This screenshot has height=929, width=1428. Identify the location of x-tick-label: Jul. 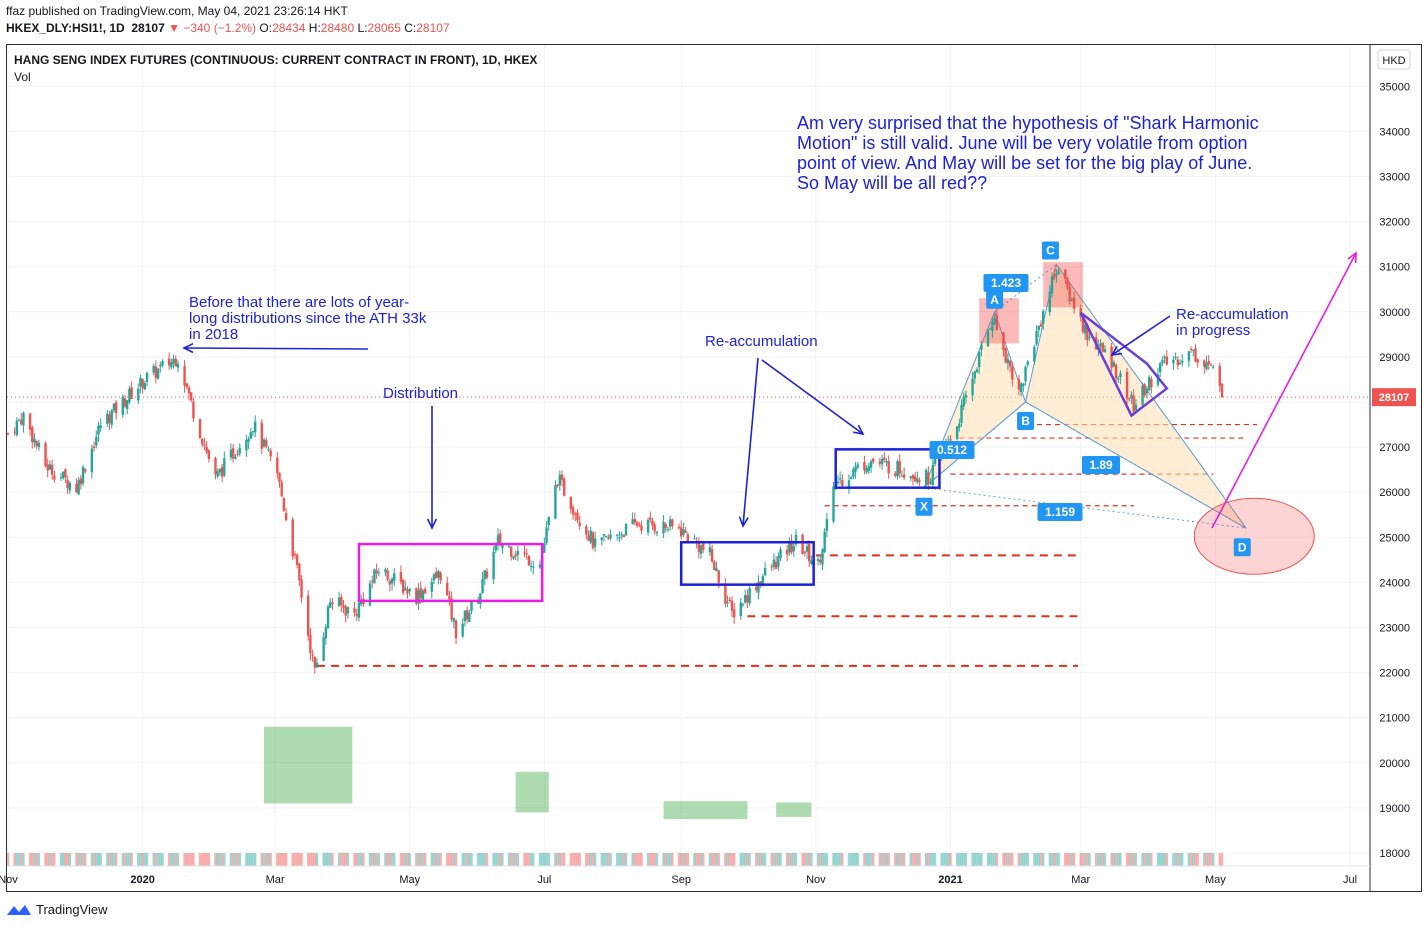
(1350, 880).